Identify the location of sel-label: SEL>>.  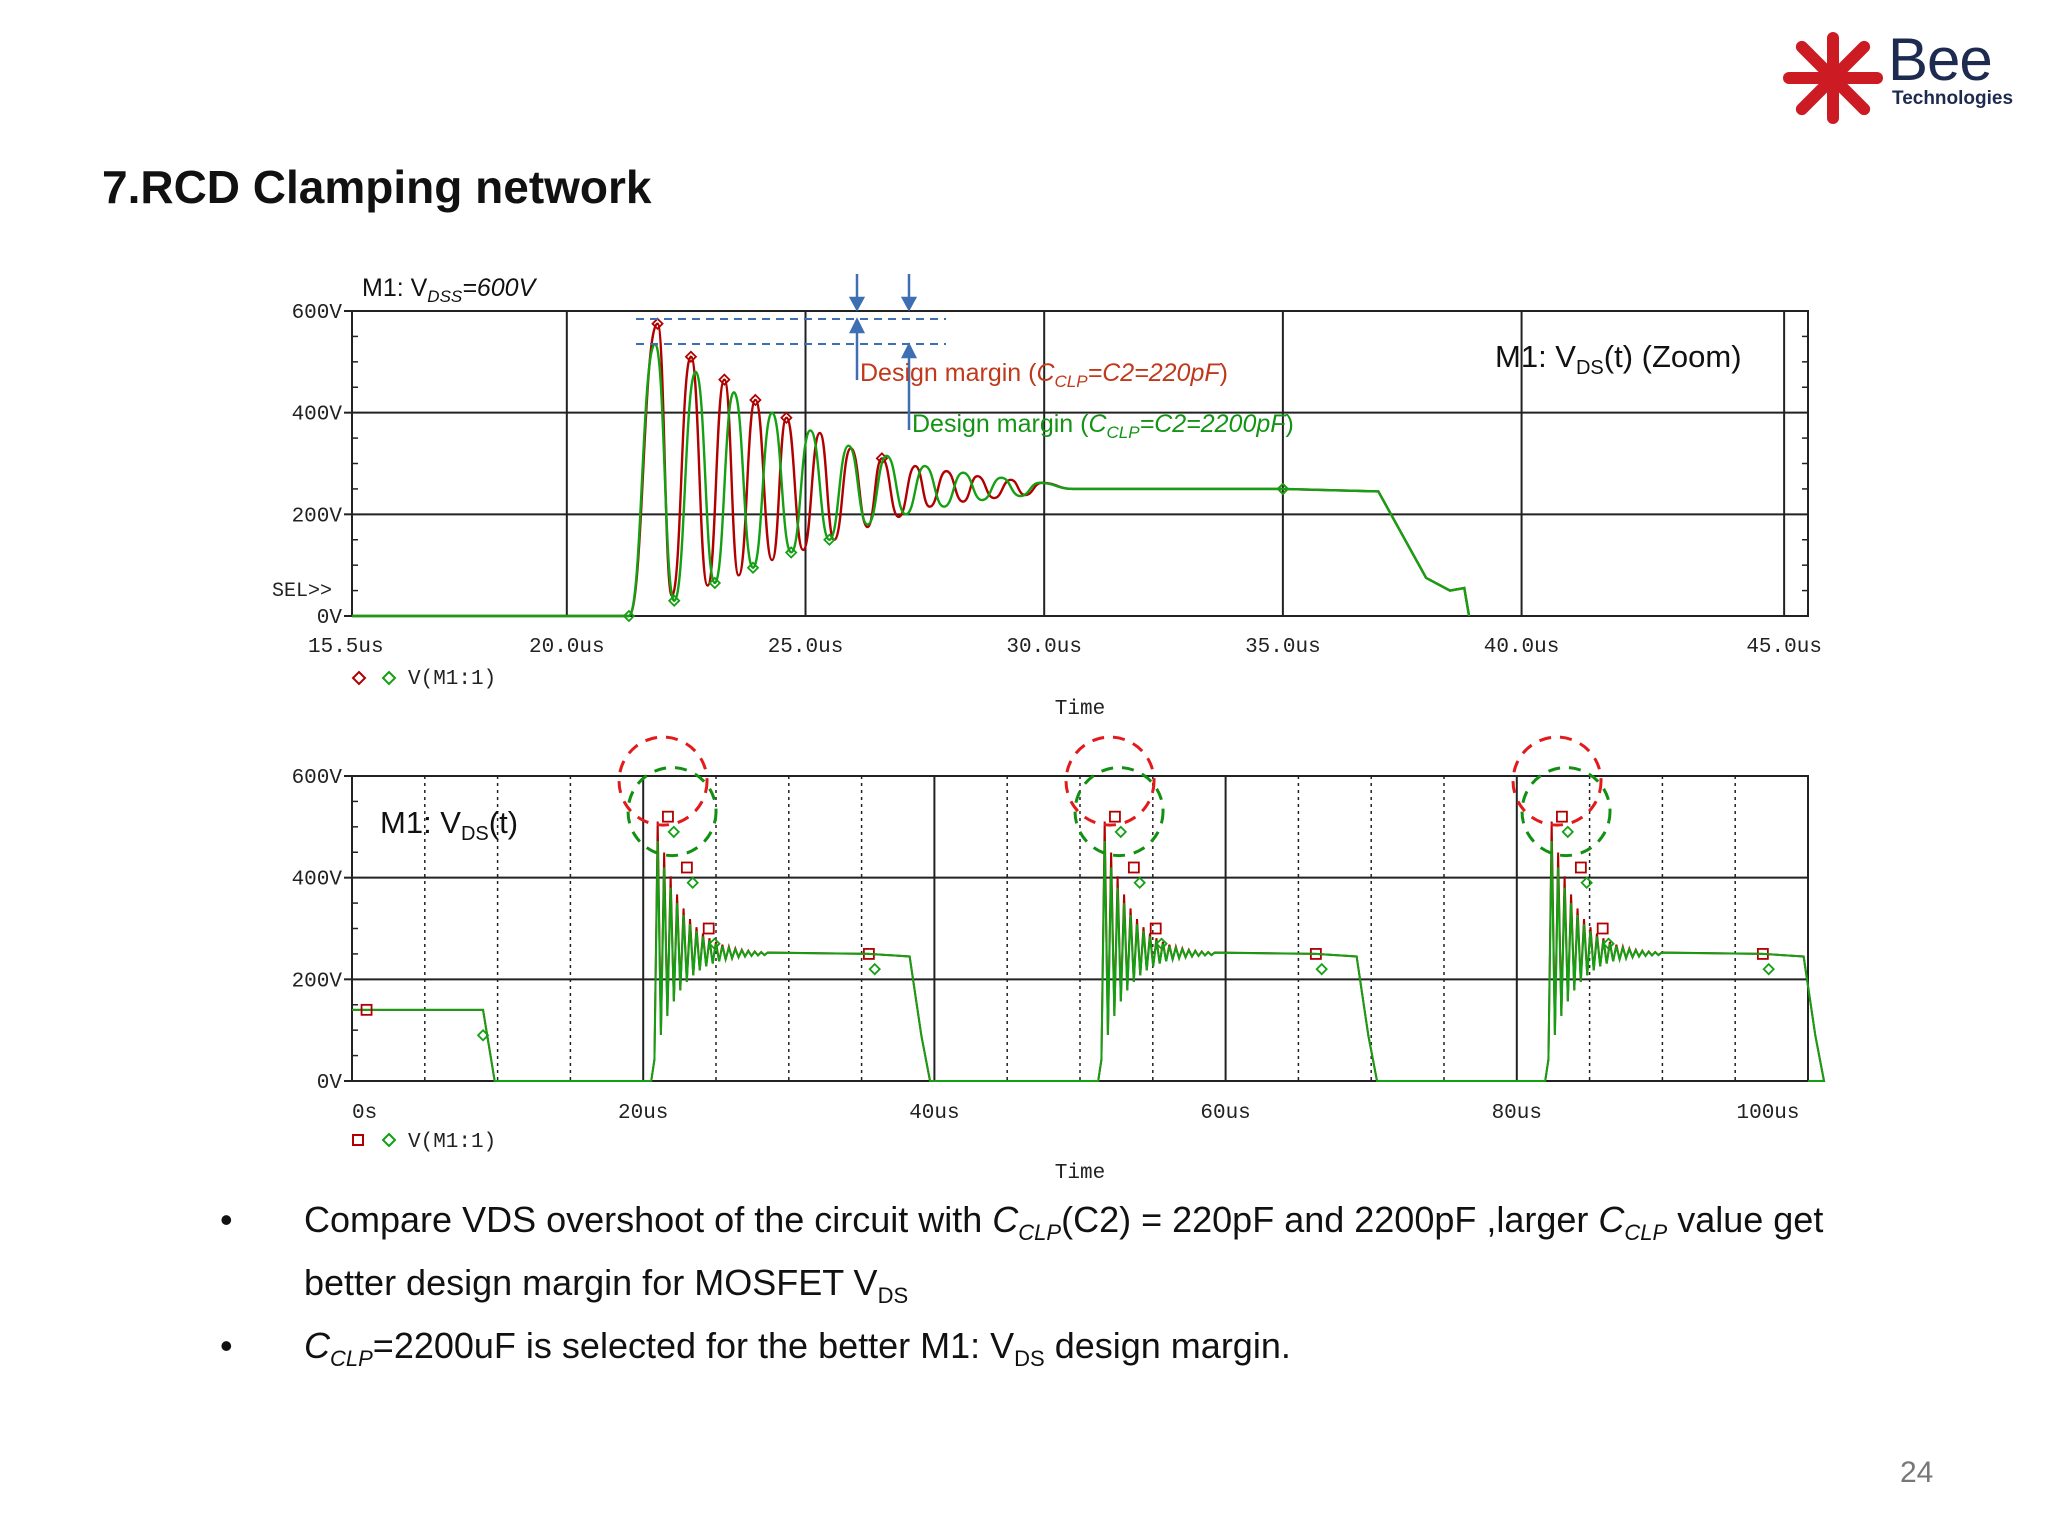
(302, 591).